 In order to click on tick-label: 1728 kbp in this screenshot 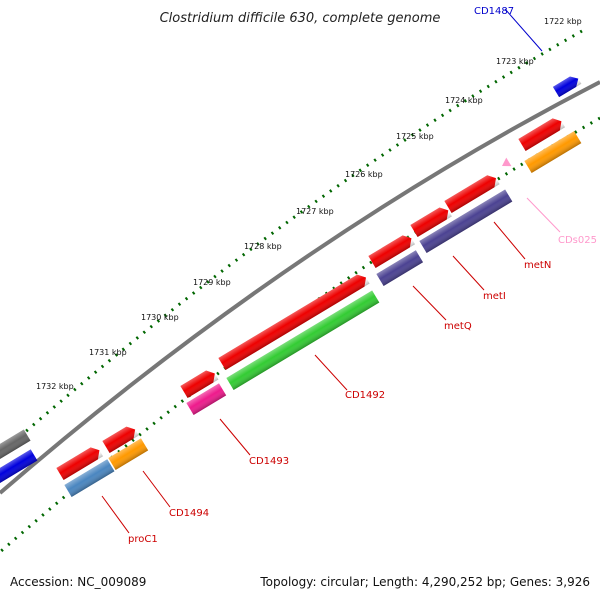, I will do `click(263, 246)`.